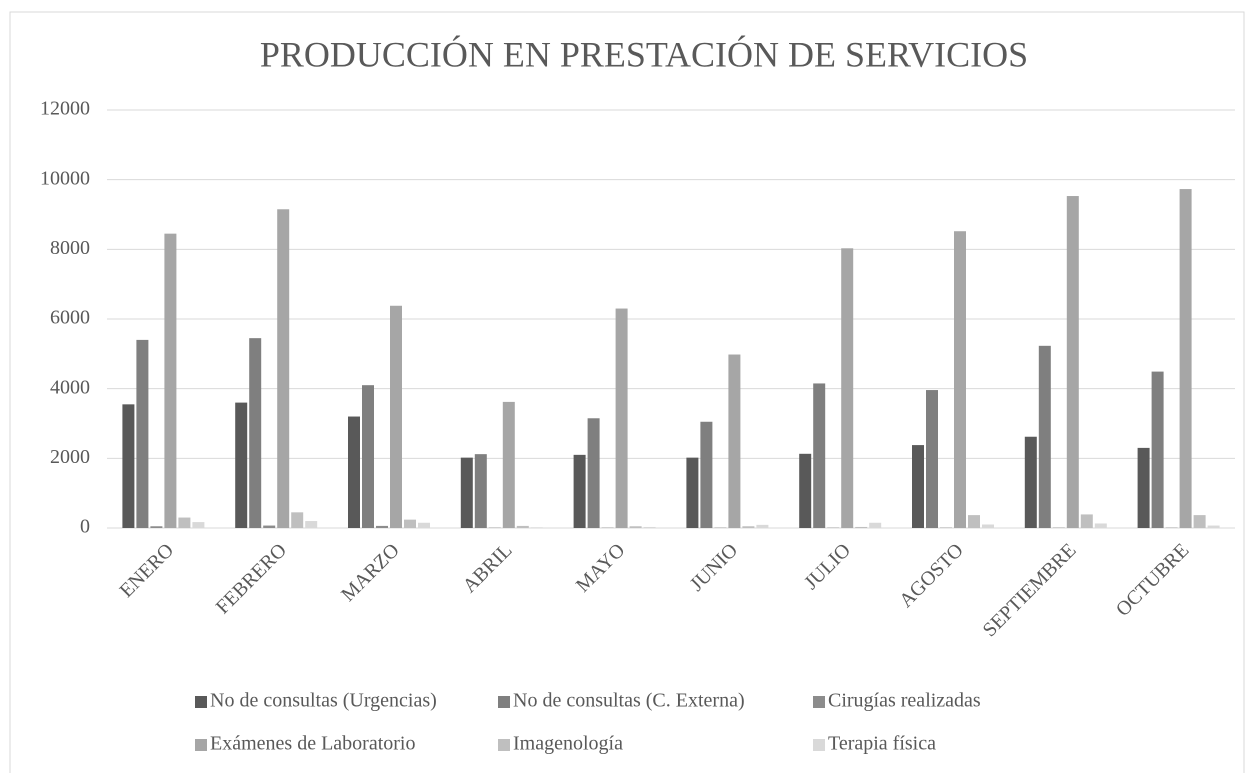 The height and width of the screenshot is (778, 1254). I want to click on legend-label: No de consultas (C. Externa), so click(629, 701).